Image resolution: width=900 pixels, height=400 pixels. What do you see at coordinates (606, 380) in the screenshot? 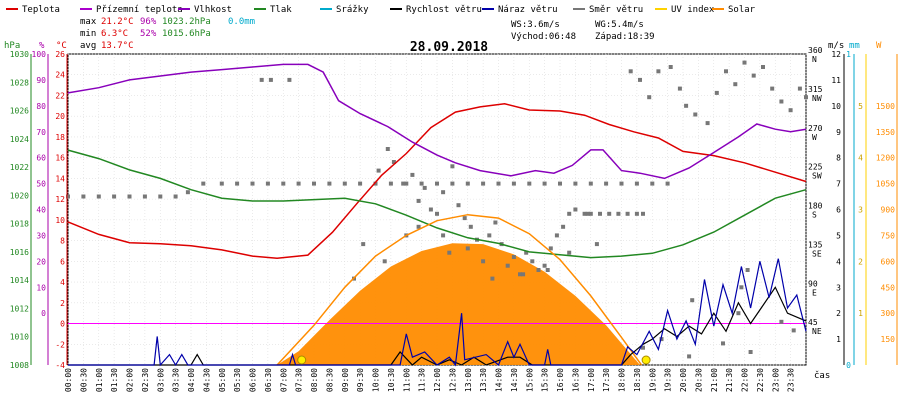
I see `tick-x: 17:30` at bounding box center [606, 380].